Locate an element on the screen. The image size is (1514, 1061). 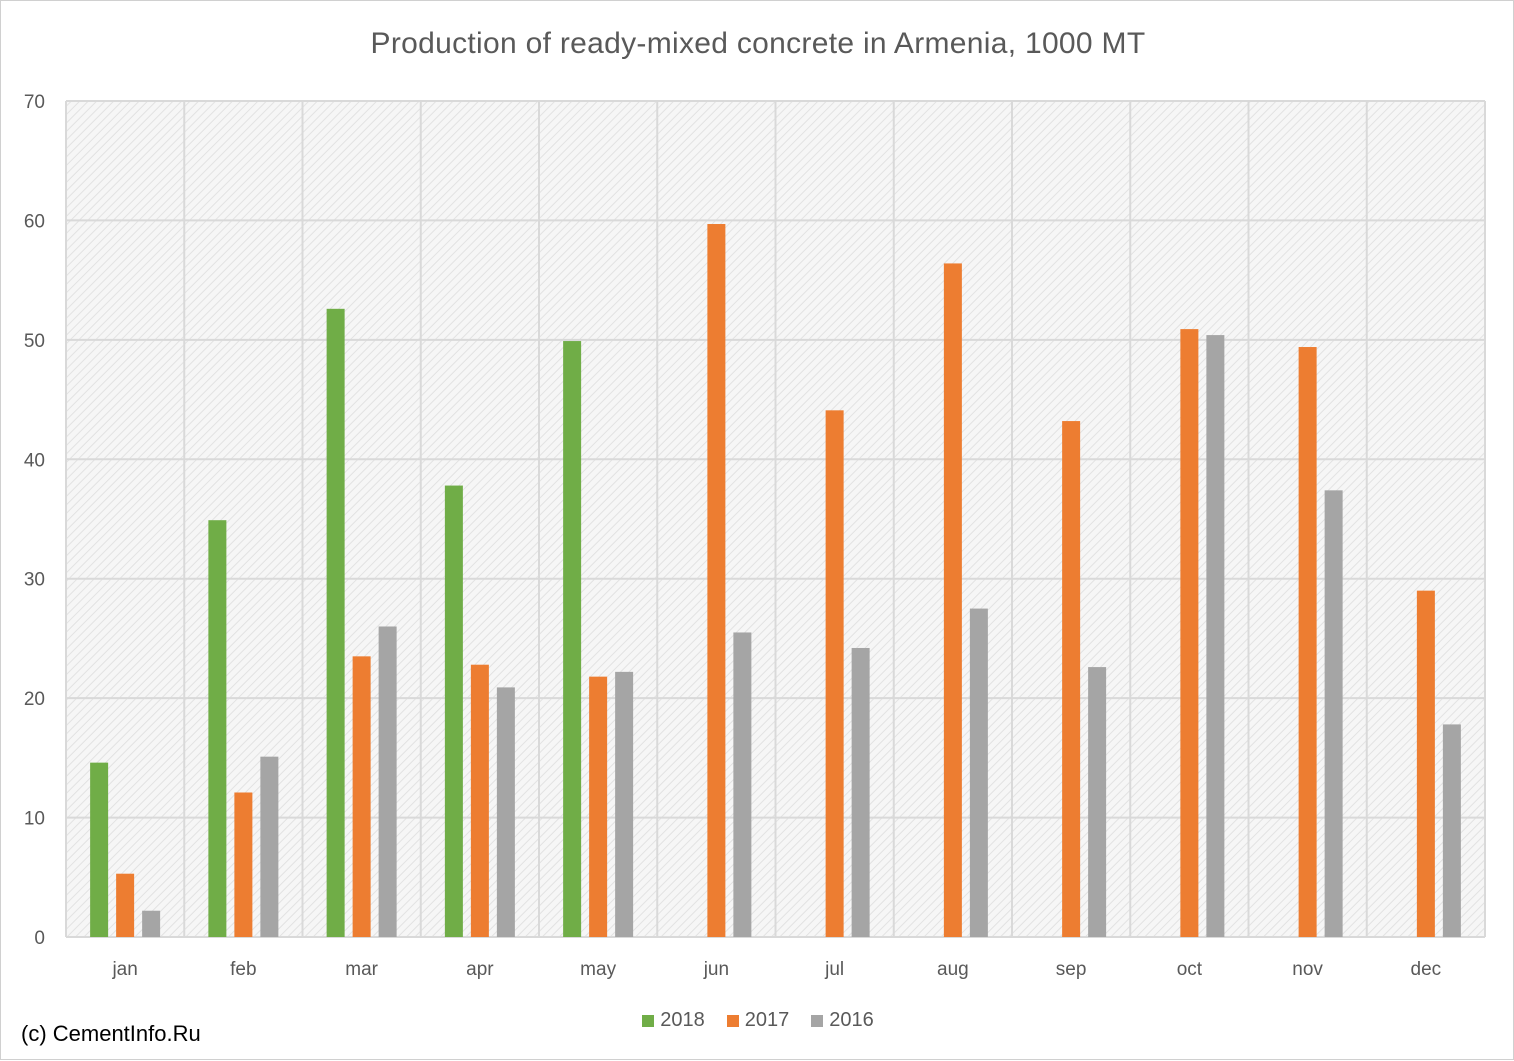
credit-text: (c) CementInfo.Ru is located at coordinates (111, 1033).